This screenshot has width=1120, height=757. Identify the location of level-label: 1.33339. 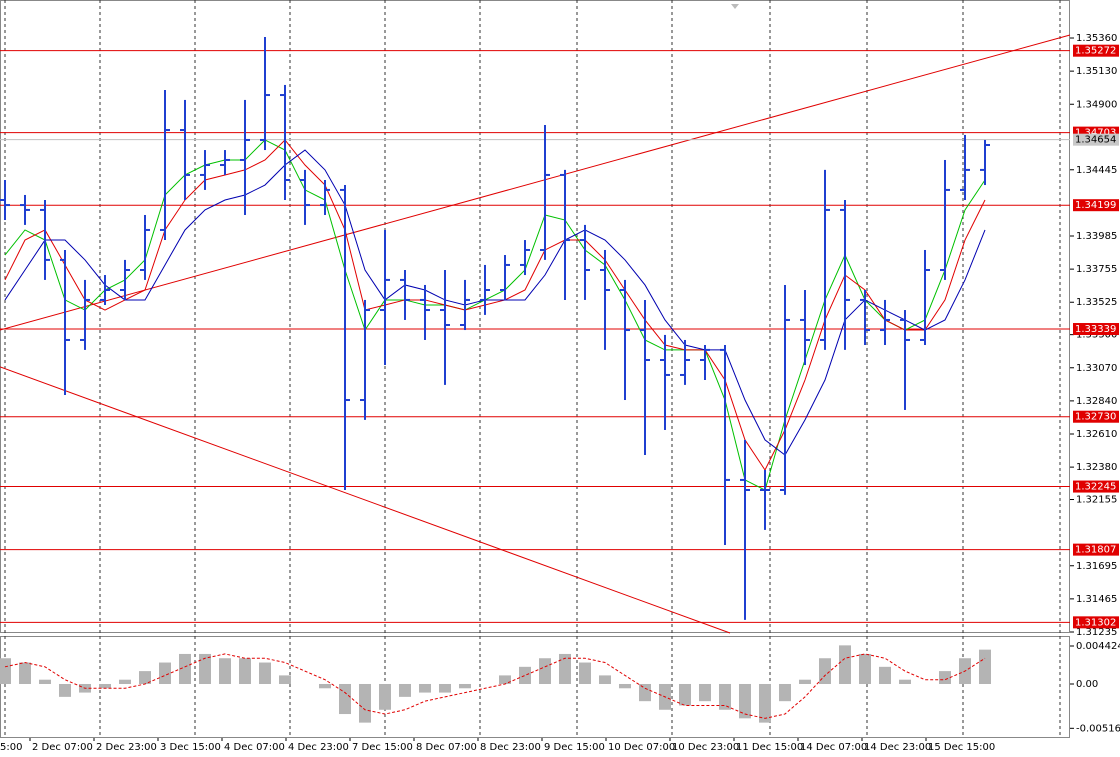
(1095, 329).